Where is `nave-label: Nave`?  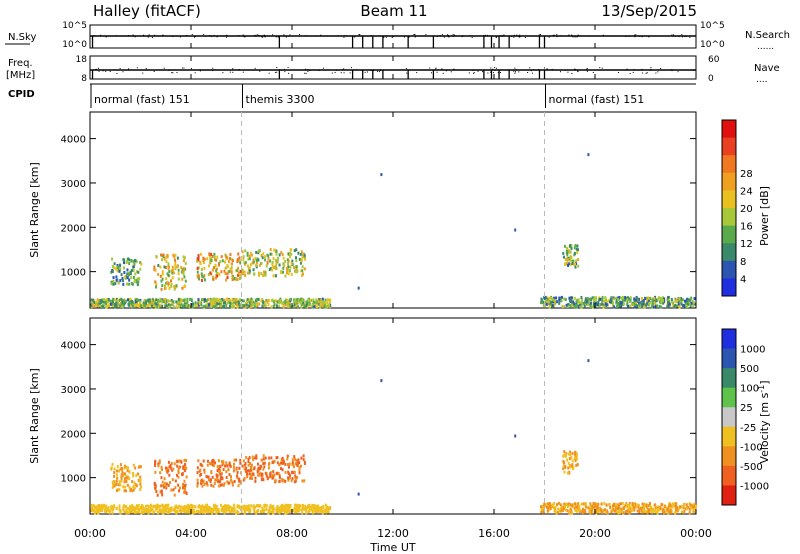 nave-label: Nave is located at coordinates (767, 68).